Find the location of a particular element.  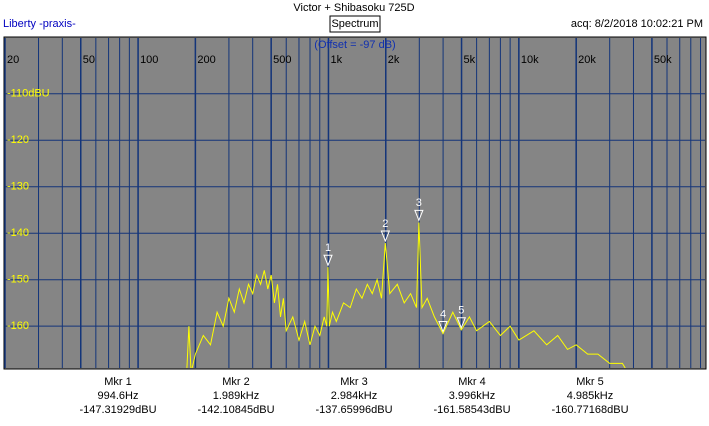

x-tick-label: 20 is located at coordinates (13, 60).